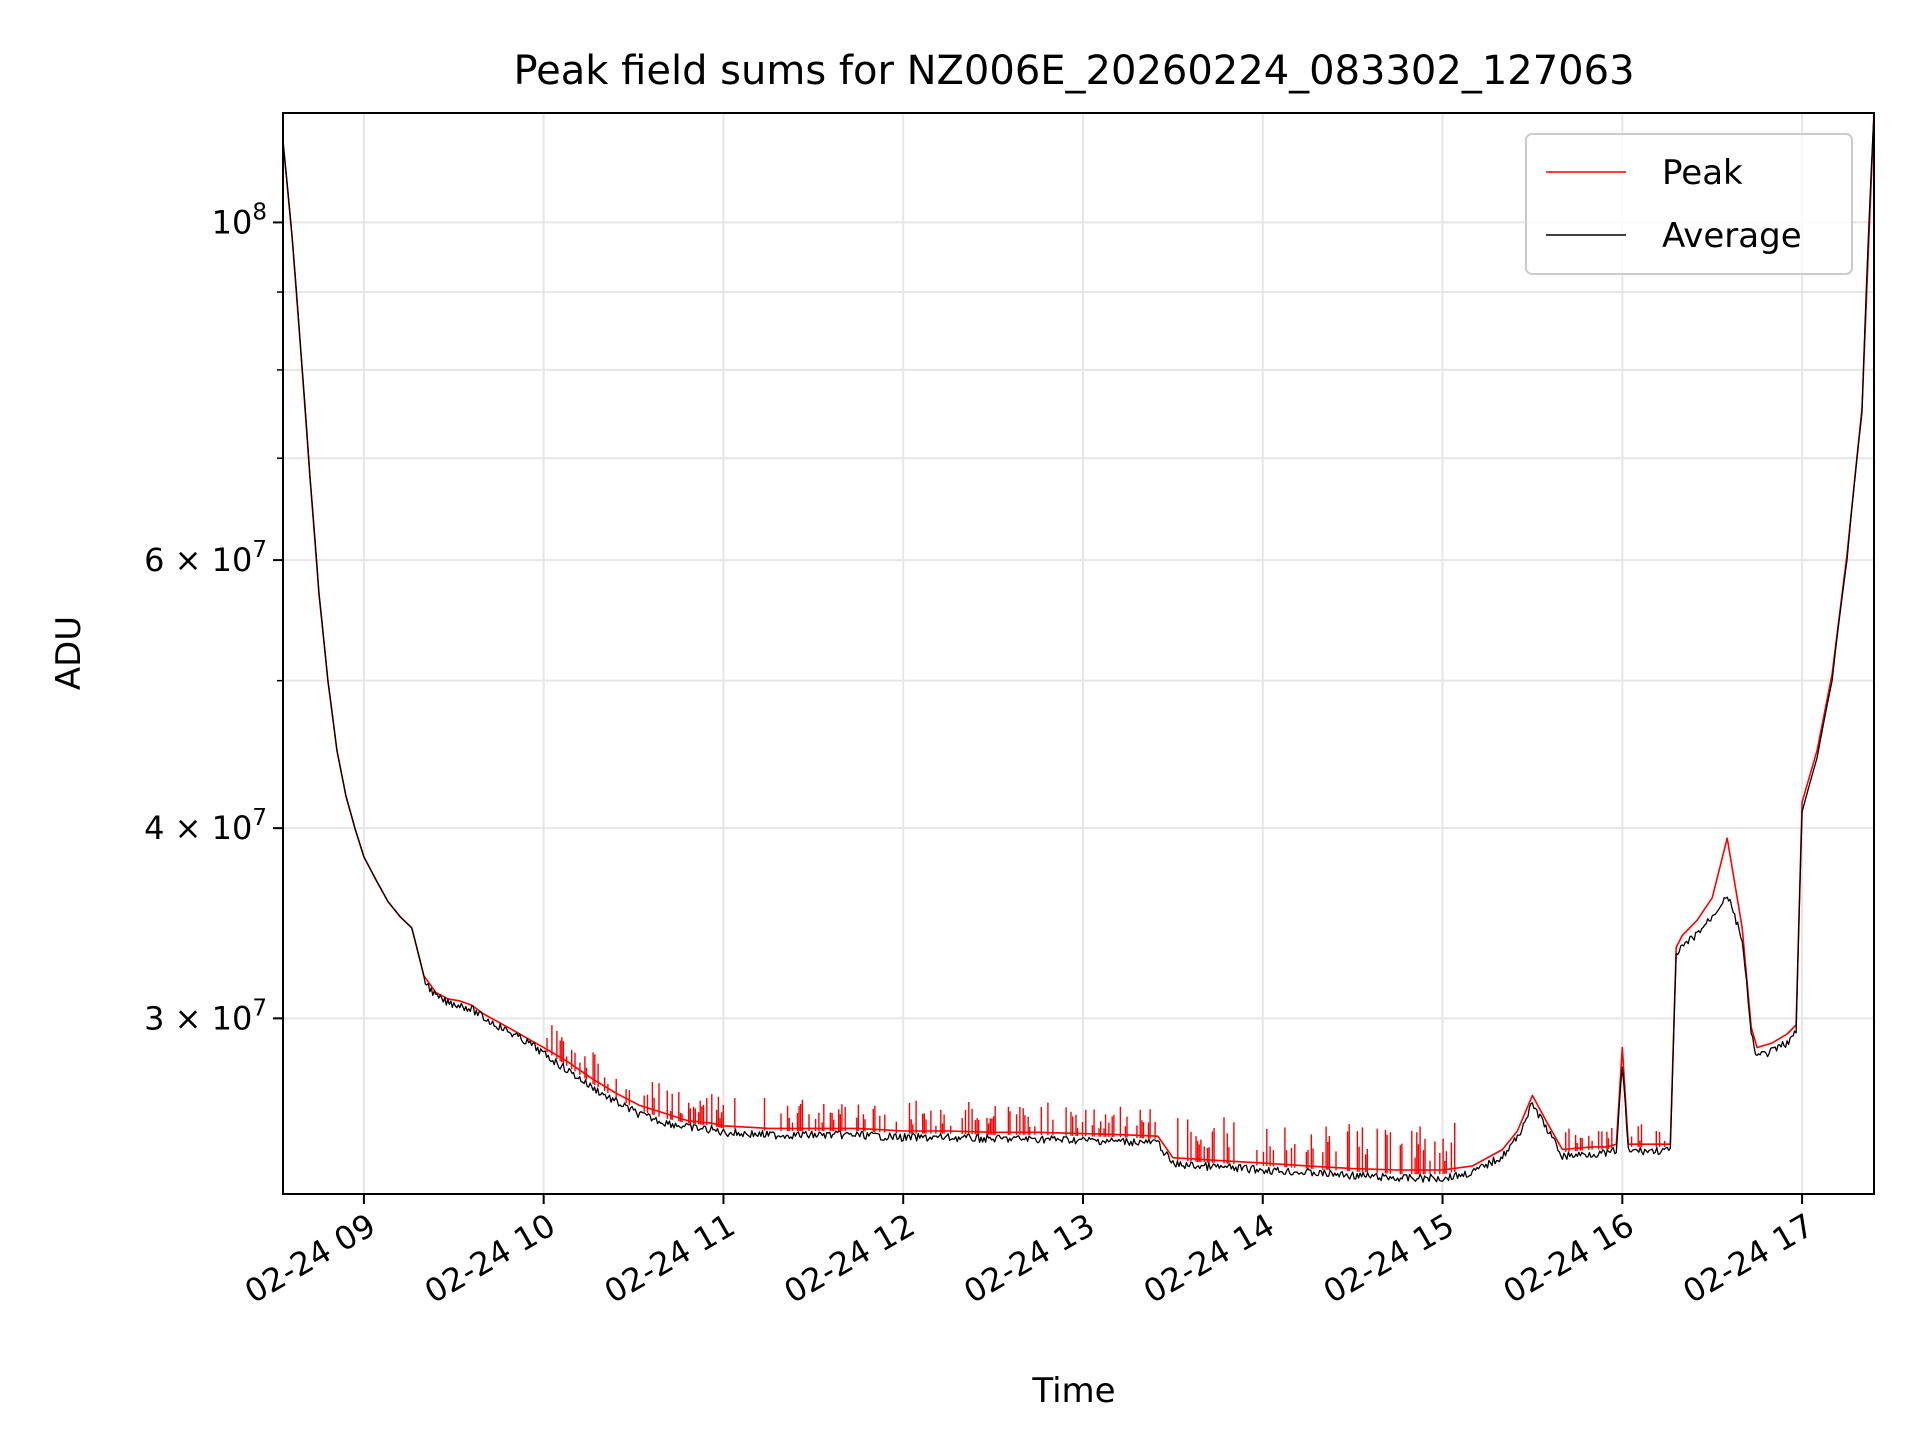  I want to click on y-tick-label: 108, so click(239, 220).